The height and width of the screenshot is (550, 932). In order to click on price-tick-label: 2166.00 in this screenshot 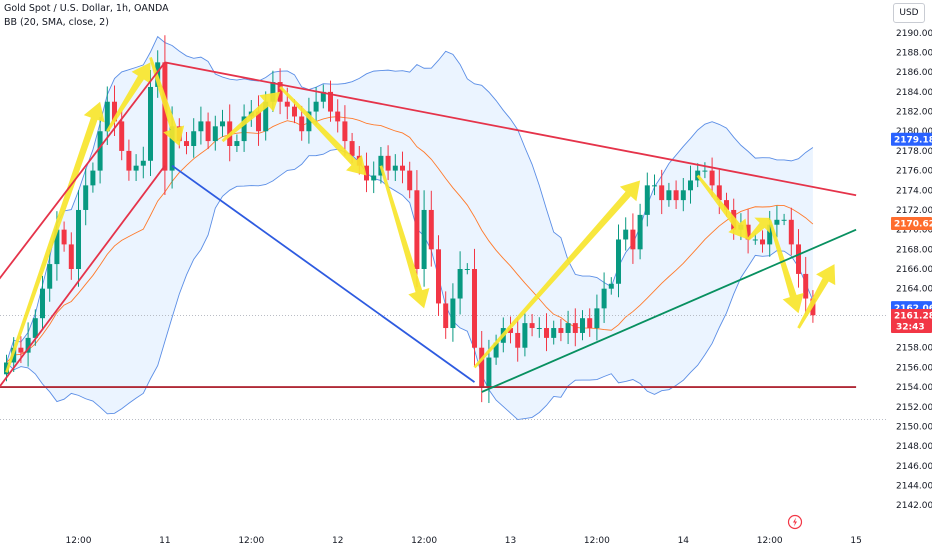, I will do `click(914, 270)`.